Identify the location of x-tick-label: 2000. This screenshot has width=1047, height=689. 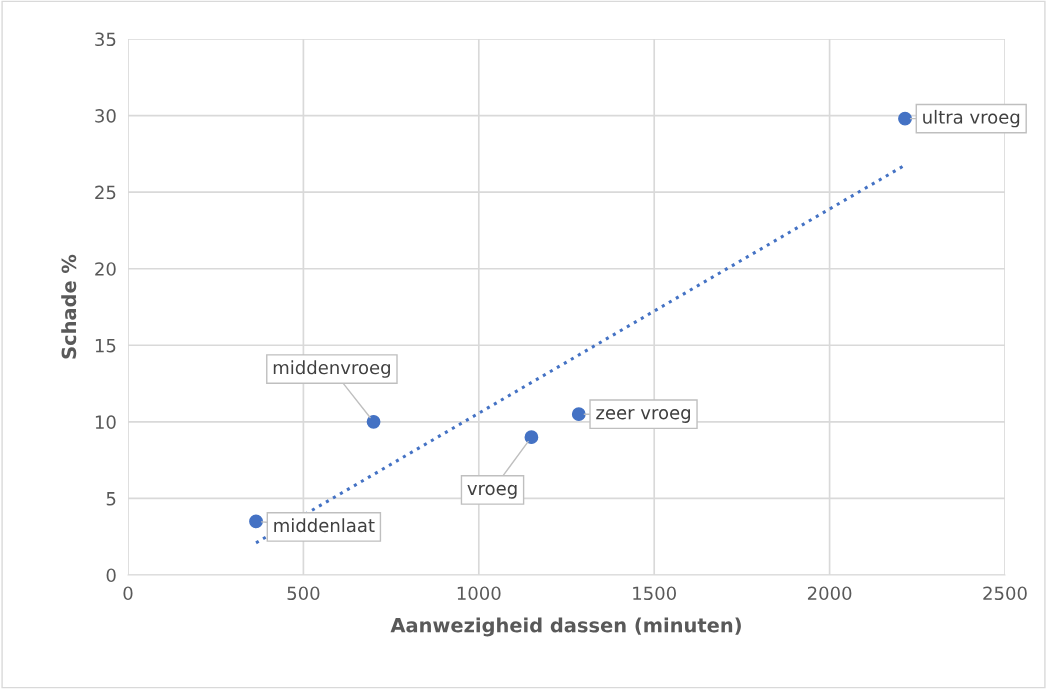
(829, 593).